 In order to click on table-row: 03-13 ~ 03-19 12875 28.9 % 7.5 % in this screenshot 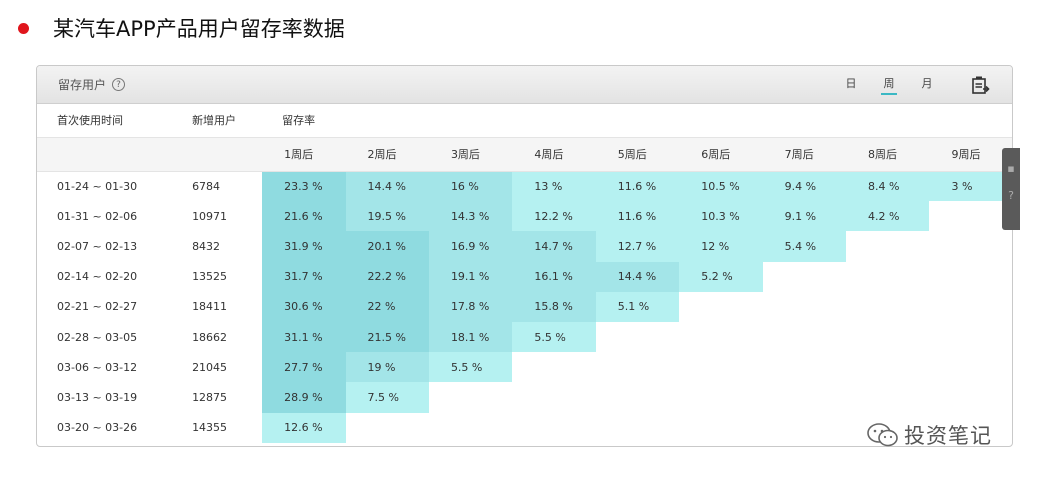, I will do `click(524, 397)`.